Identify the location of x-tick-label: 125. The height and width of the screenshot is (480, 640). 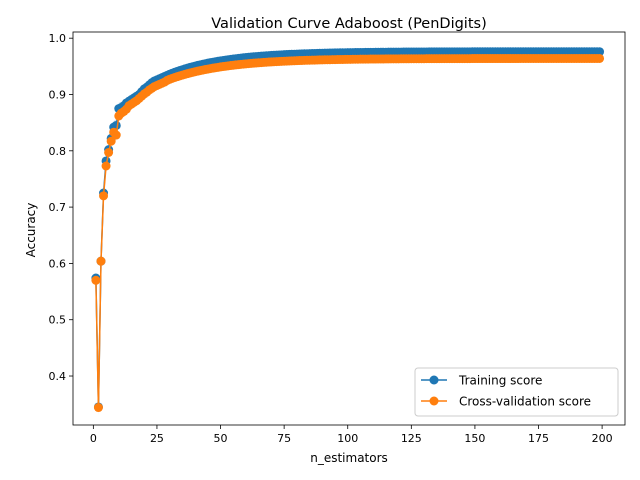
(411, 438).